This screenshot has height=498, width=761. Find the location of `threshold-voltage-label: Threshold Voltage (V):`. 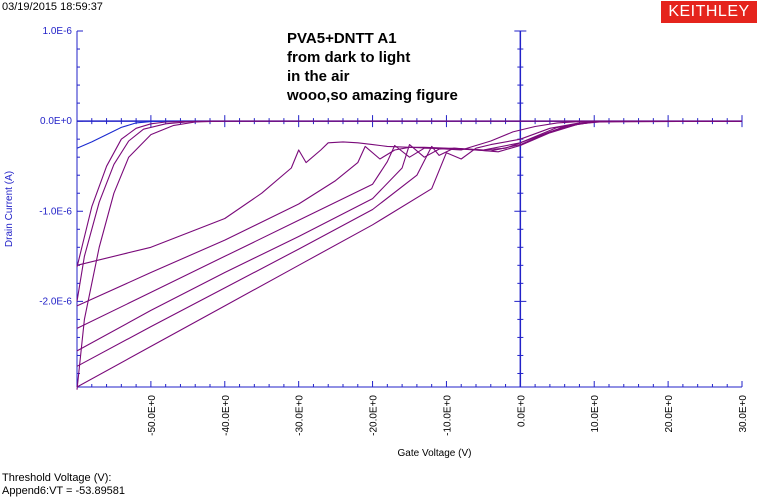

threshold-voltage-label: Threshold Voltage (V): is located at coordinates (57, 478).